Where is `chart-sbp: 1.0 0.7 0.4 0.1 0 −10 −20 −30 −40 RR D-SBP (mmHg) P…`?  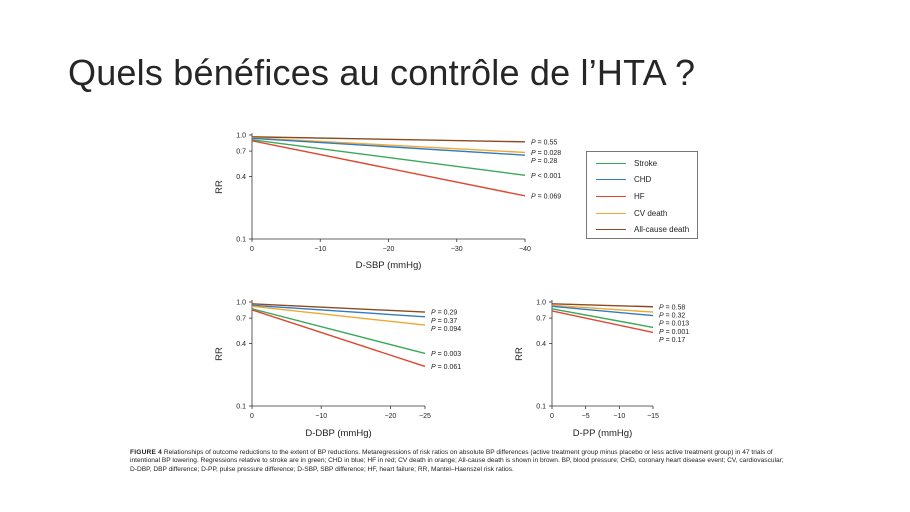 chart-sbp: 1.0 0.7 0.4 0.1 0 −10 −20 −30 −40 RR D-SBP (mmHg) P… is located at coordinates (387, 202).